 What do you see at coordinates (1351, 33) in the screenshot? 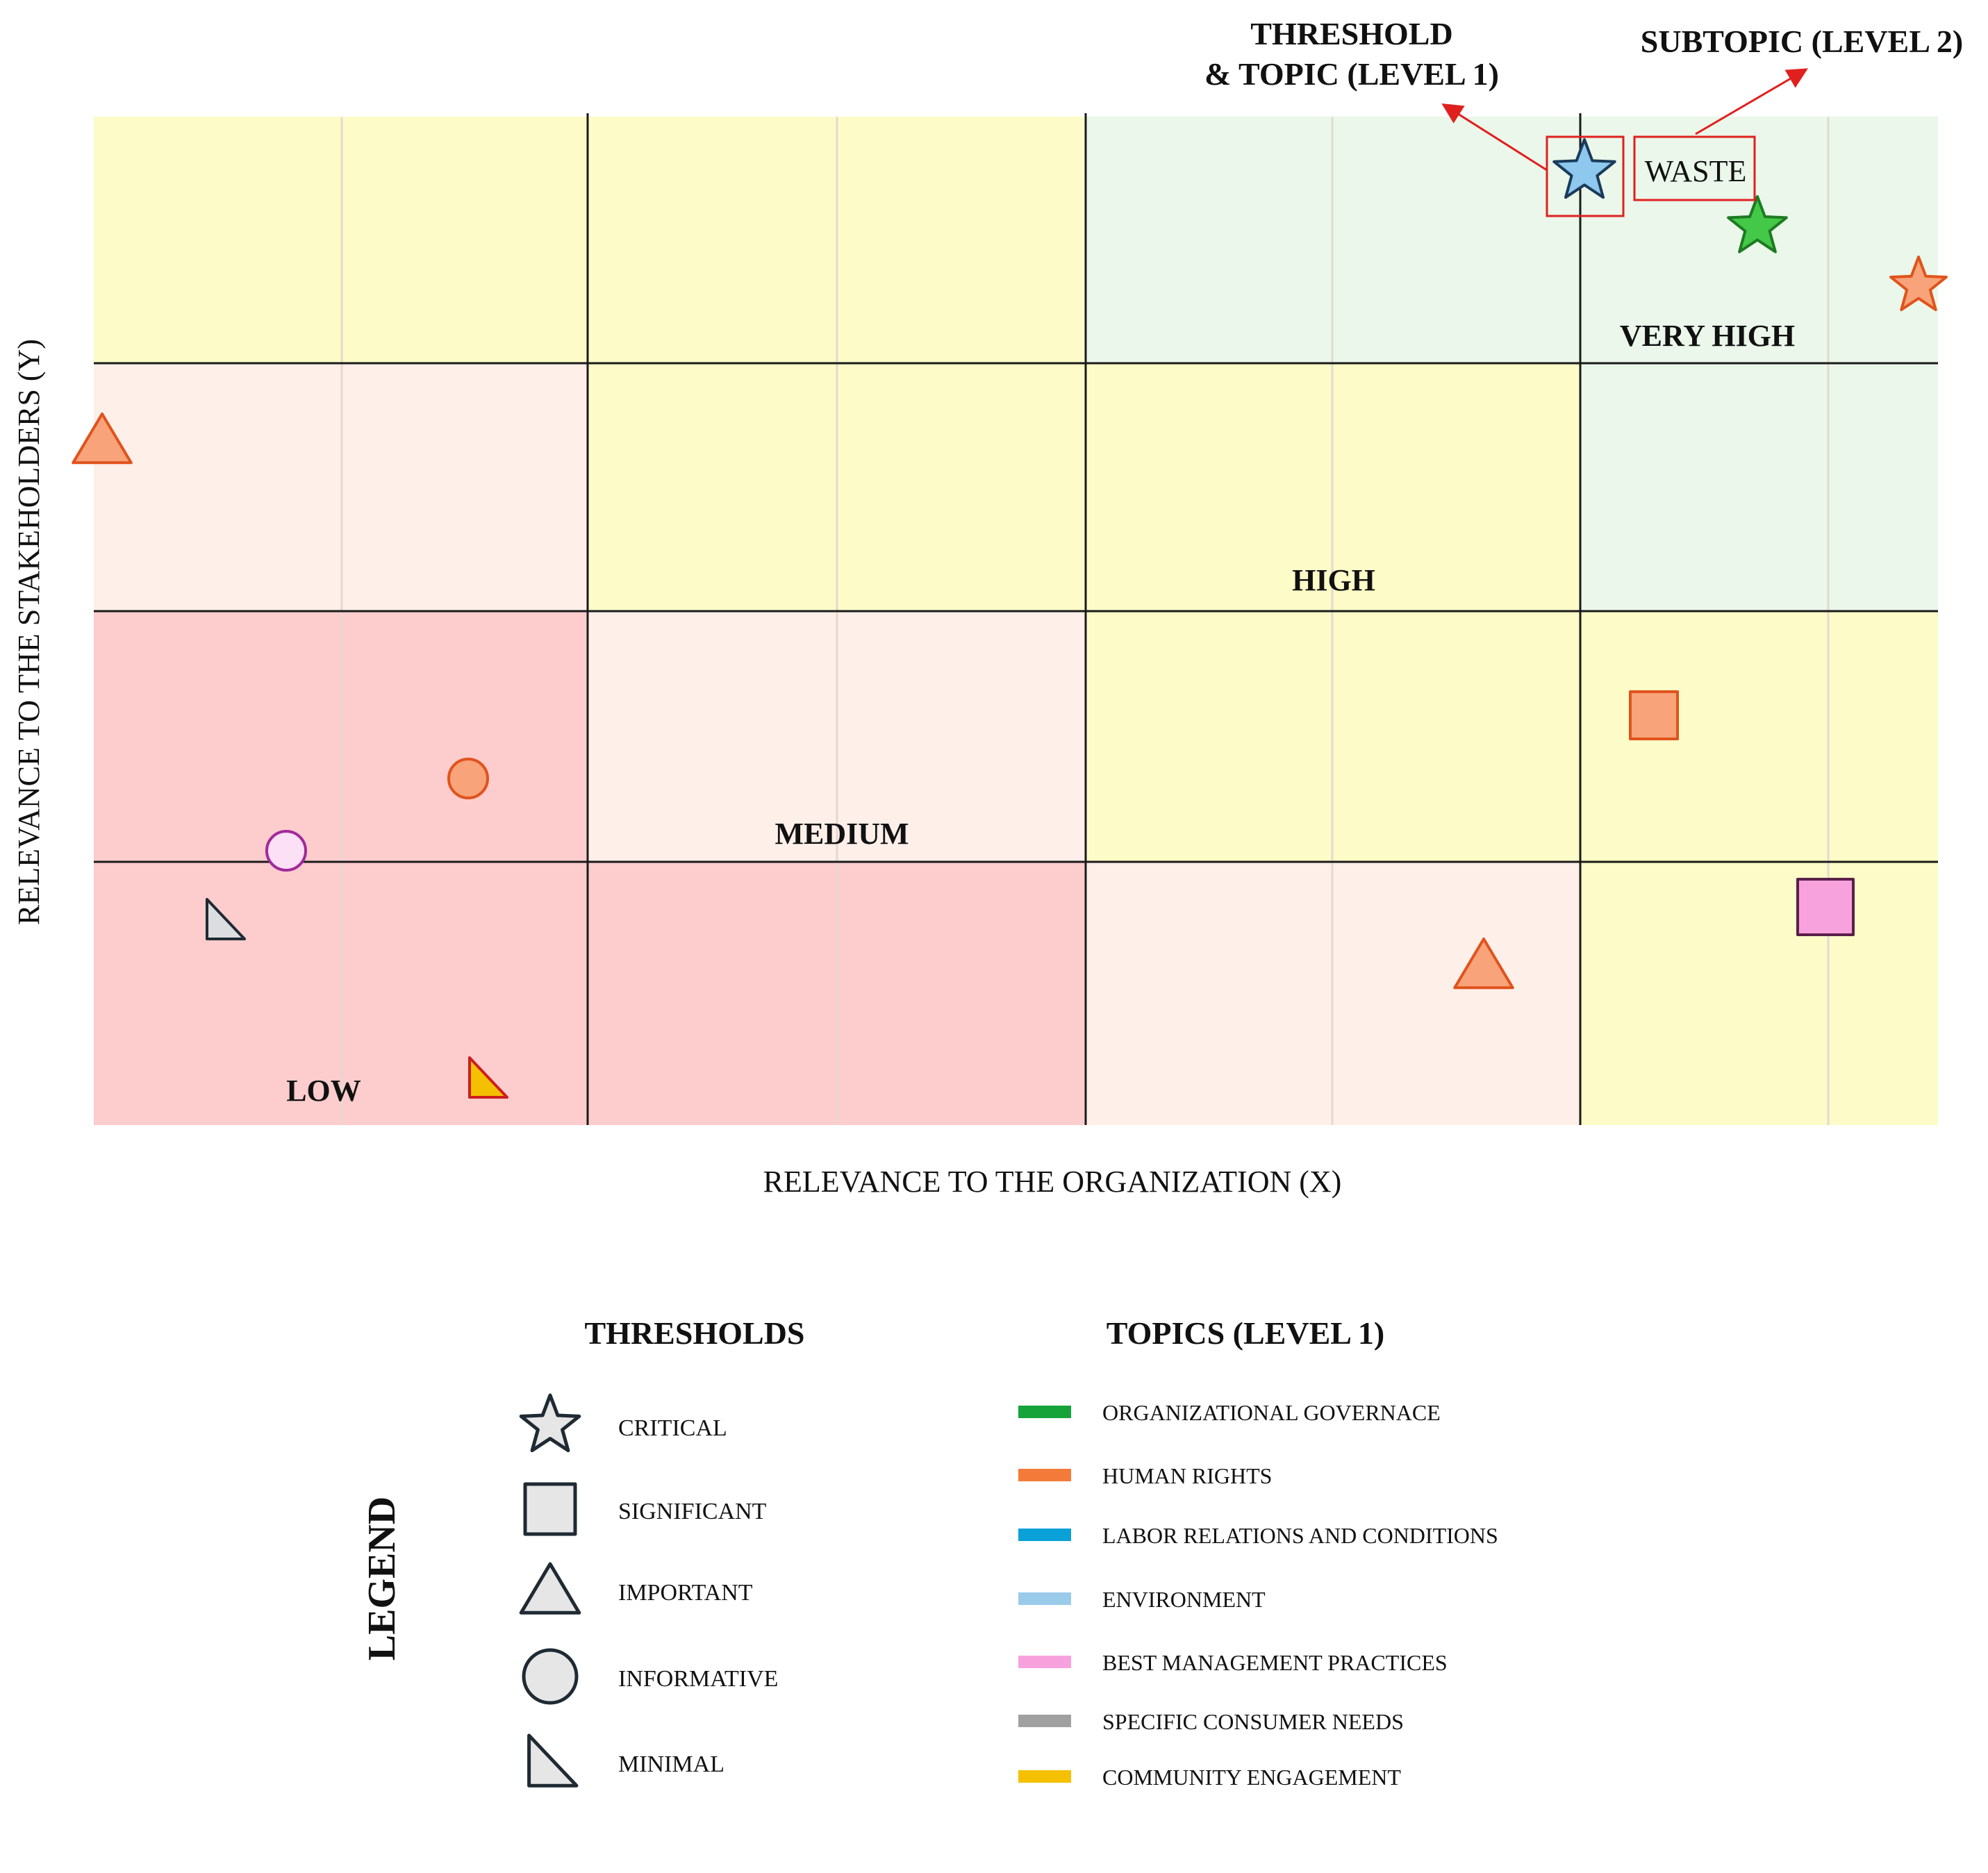
I see `threshold-topic-title-line1: THRESHOLD` at bounding box center [1351, 33].